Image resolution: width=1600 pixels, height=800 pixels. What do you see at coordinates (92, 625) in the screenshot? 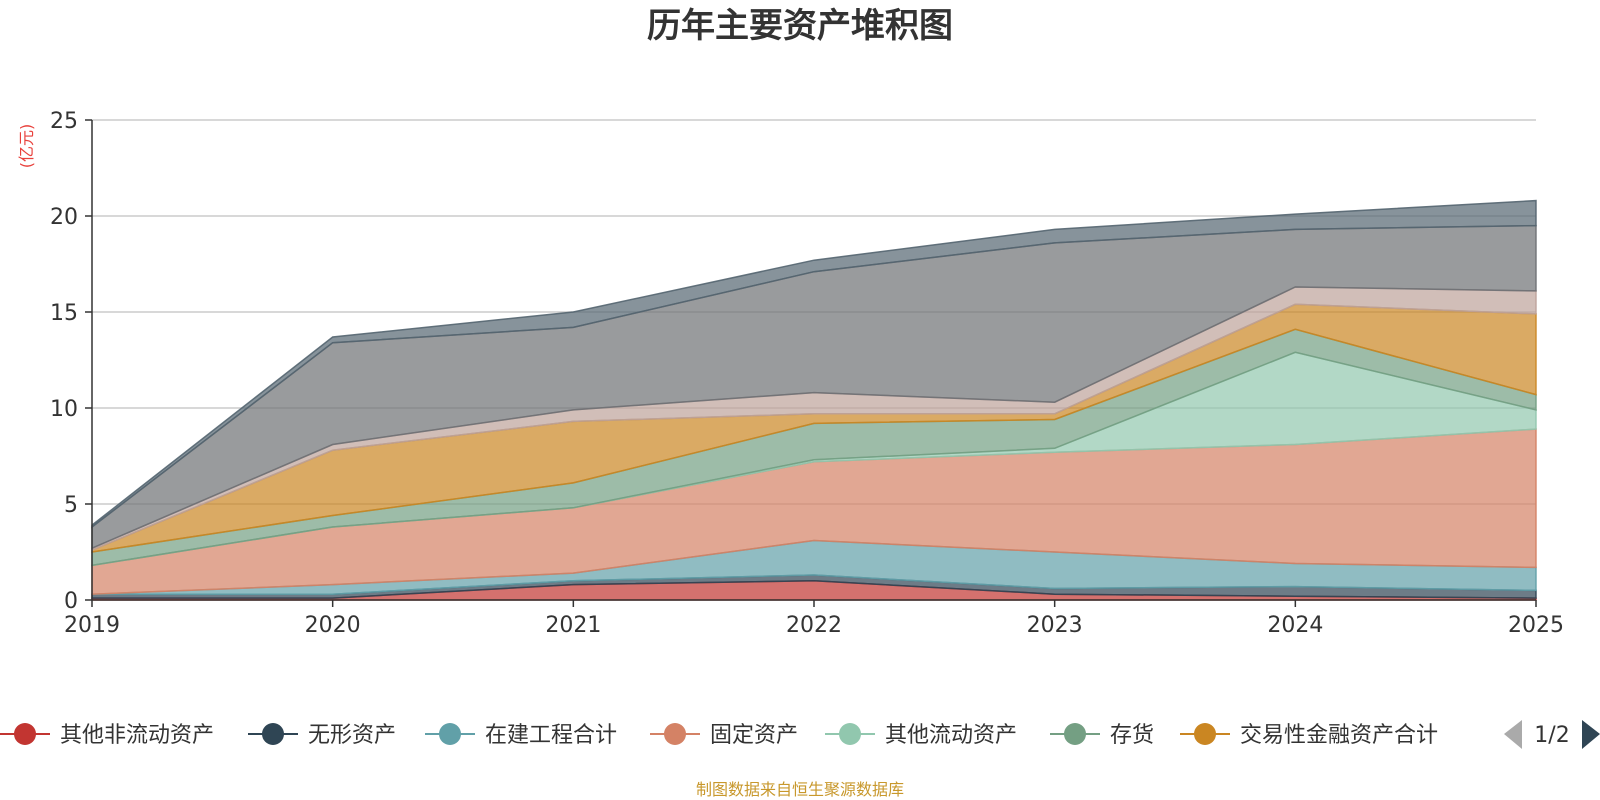
I see `x-tick-label: 2019` at bounding box center [92, 625].